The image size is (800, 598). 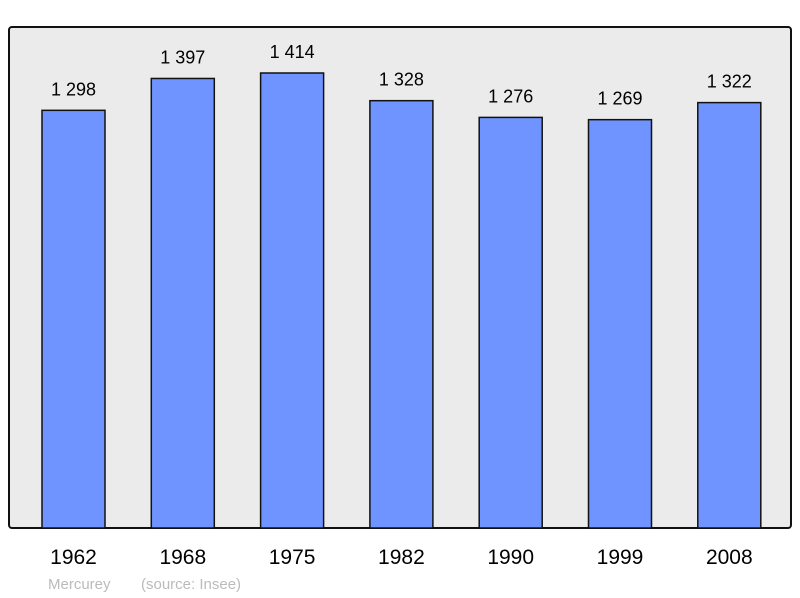 What do you see at coordinates (620, 323) in the screenshot?
I see `bar-1999` at bounding box center [620, 323].